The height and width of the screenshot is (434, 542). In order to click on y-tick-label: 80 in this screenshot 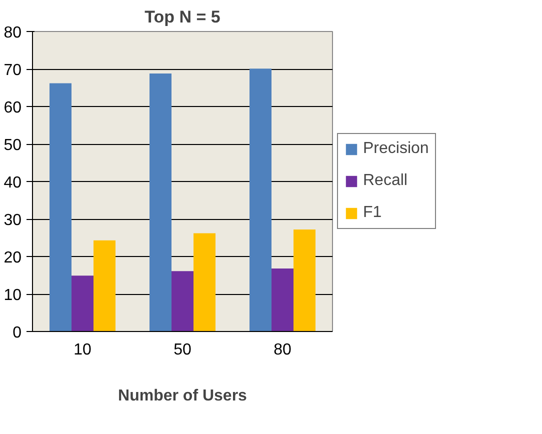, I will do `click(13, 33)`.